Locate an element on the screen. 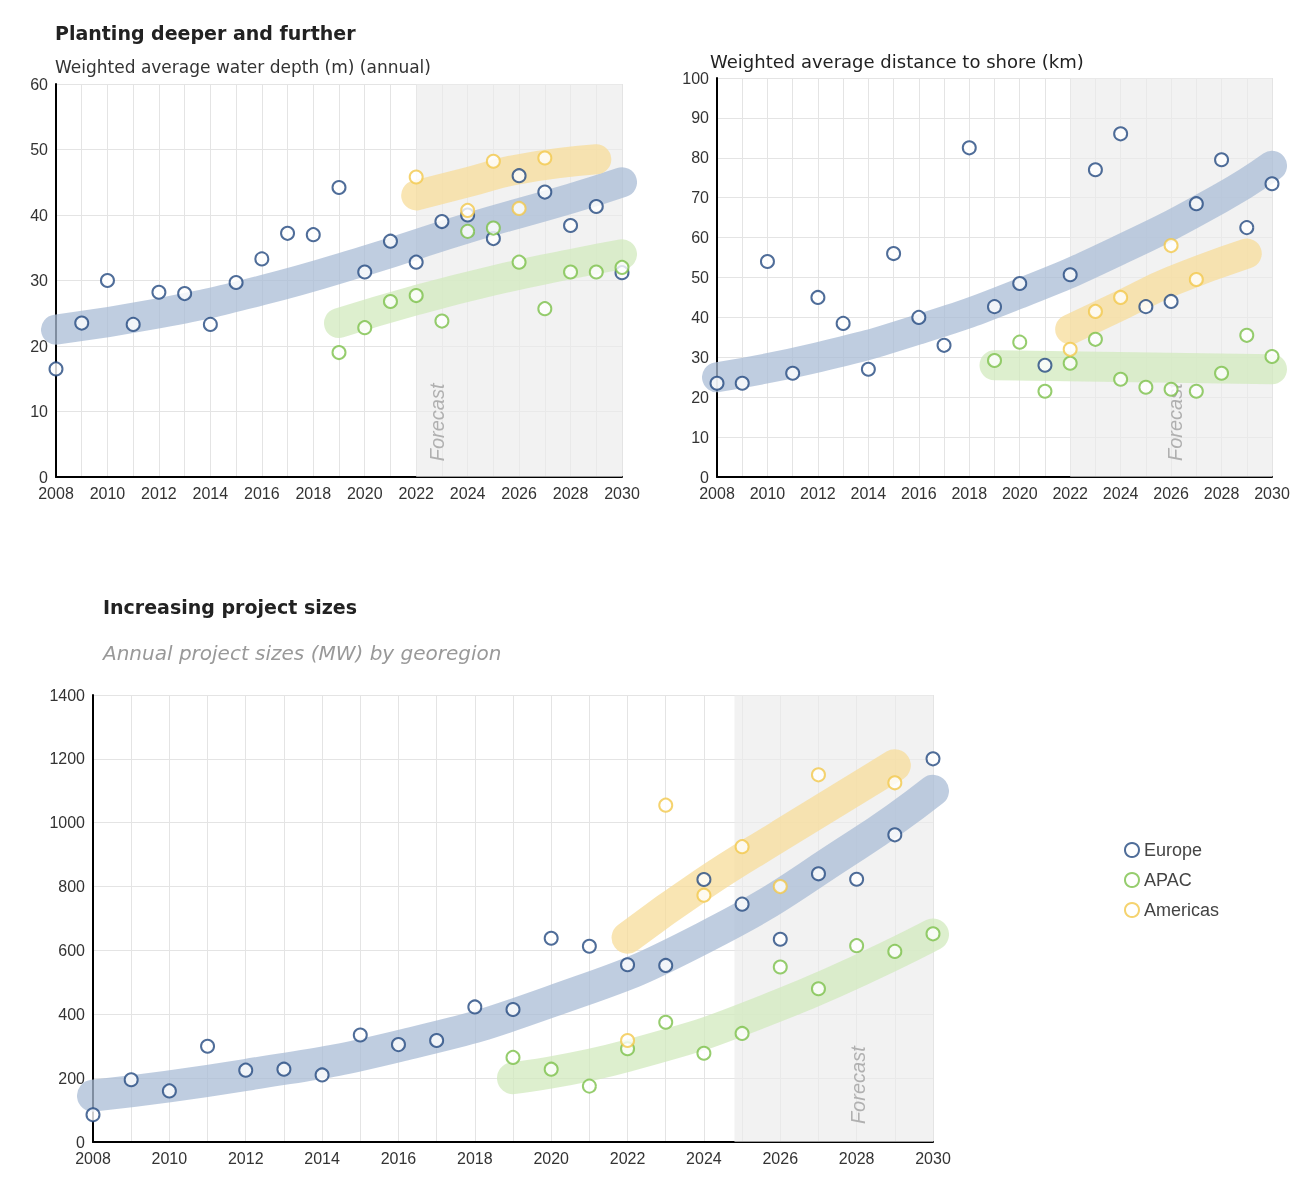 This screenshot has width=1294, height=1182. y-tick-label: 100 is located at coordinates (696, 78).